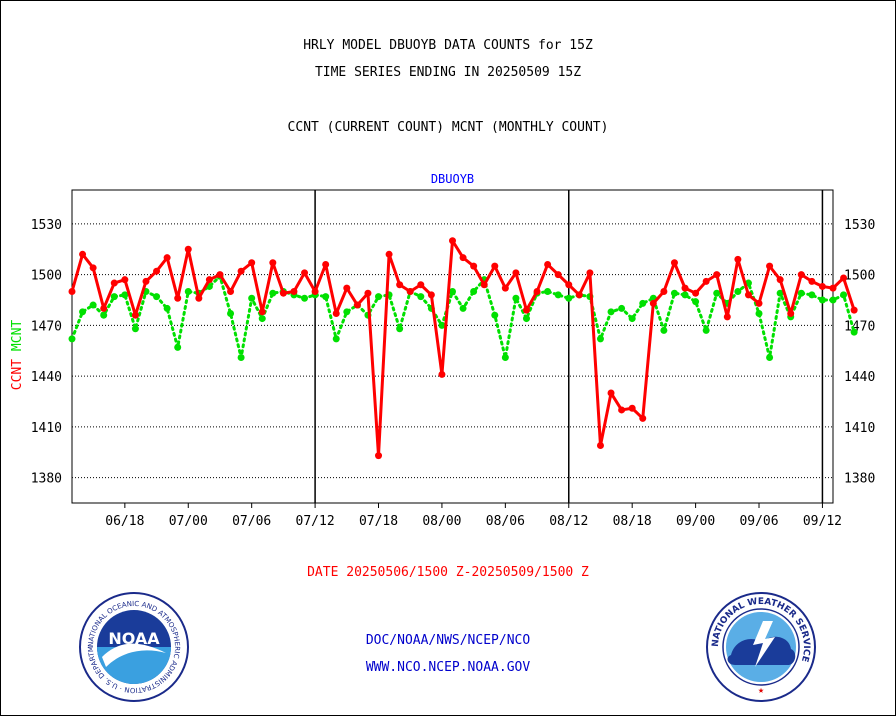 Image resolution: width=896 pixels, height=716 pixels. What do you see at coordinates (695, 521) in the screenshot?
I see `x-tick-label: 09/00` at bounding box center [695, 521].